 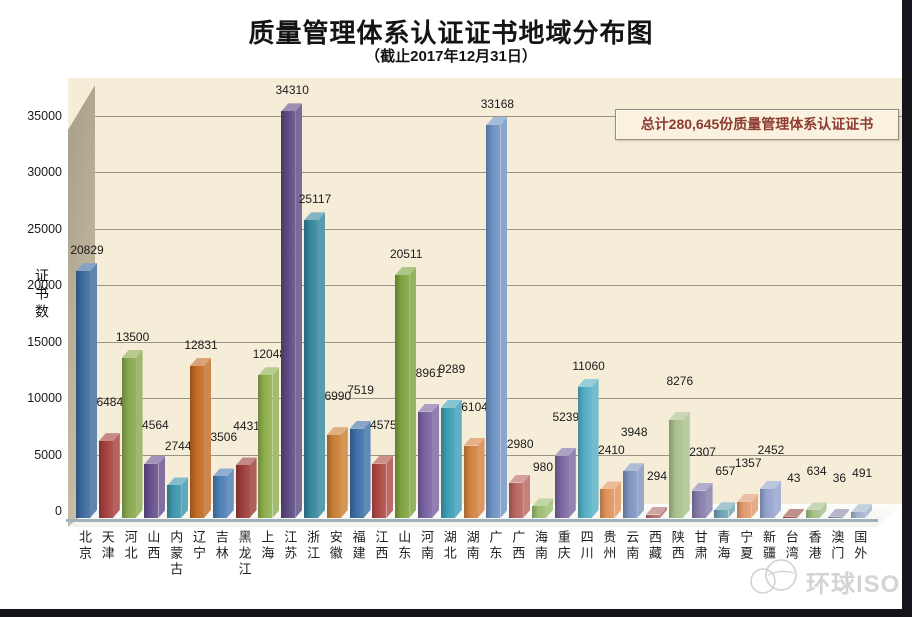 What do you see at coordinates (107, 546) in the screenshot?
I see `x-axis-label: 天津` at bounding box center [107, 546].